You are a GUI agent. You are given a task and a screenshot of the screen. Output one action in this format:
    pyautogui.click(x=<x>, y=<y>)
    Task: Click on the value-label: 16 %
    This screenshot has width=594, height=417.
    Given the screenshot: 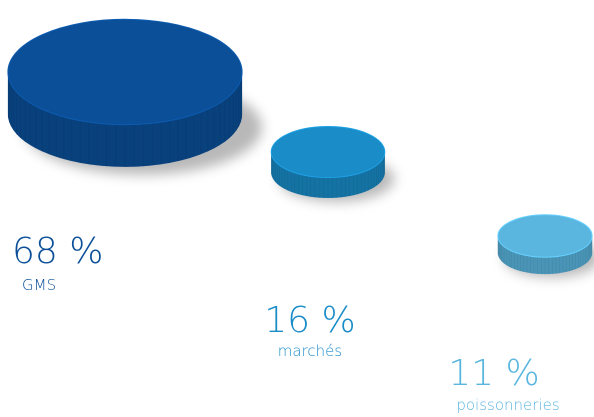 What is the action you would take?
    pyautogui.click(x=309, y=320)
    